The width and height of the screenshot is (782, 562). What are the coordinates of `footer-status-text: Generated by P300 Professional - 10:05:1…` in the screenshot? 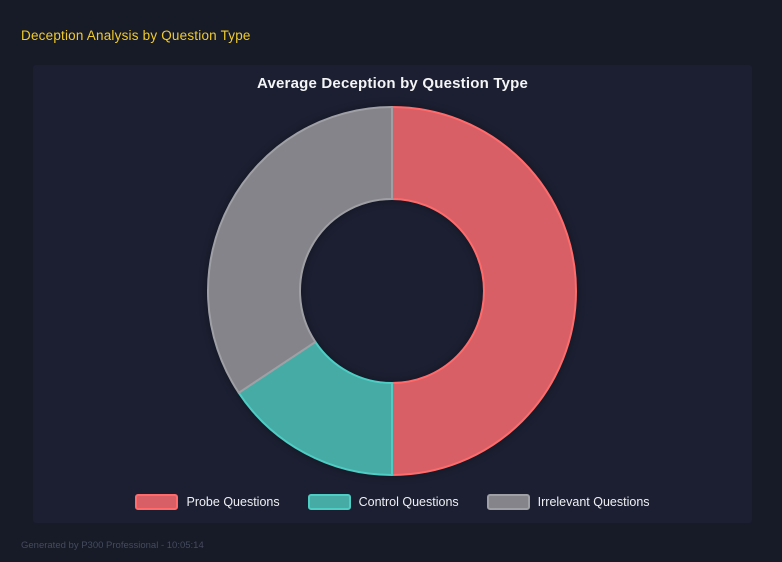 It's located at (112, 545).